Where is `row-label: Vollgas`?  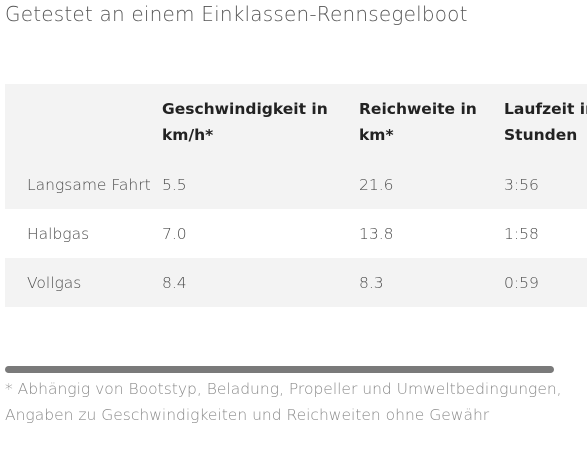 row-label: Vollgas is located at coordinates (54, 283).